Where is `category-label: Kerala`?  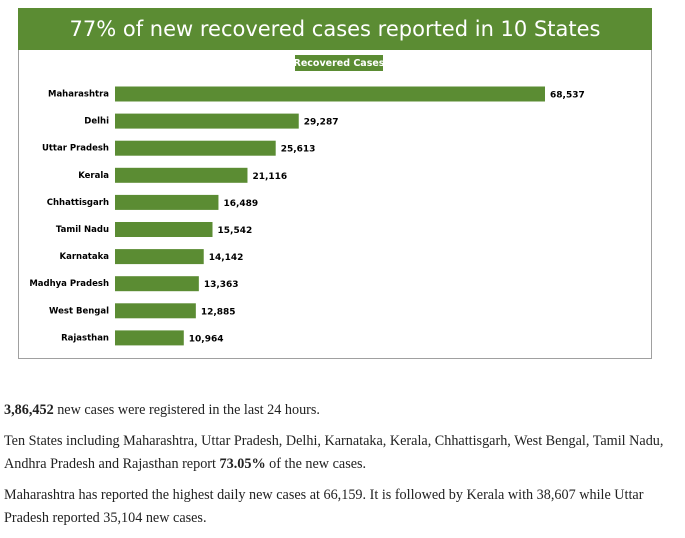
category-label: Kerala is located at coordinates (93, 176).